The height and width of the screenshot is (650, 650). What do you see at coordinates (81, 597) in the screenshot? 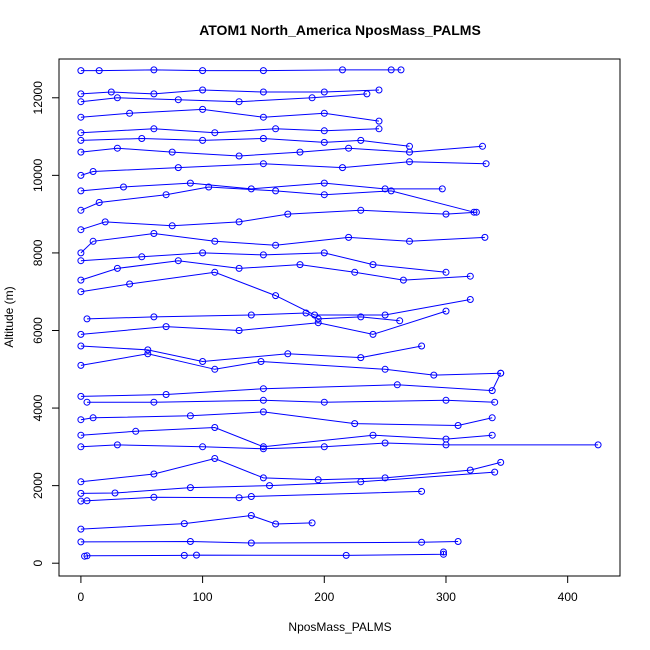
I see `x-tick-label: 0` at bounding box center [81, 597].